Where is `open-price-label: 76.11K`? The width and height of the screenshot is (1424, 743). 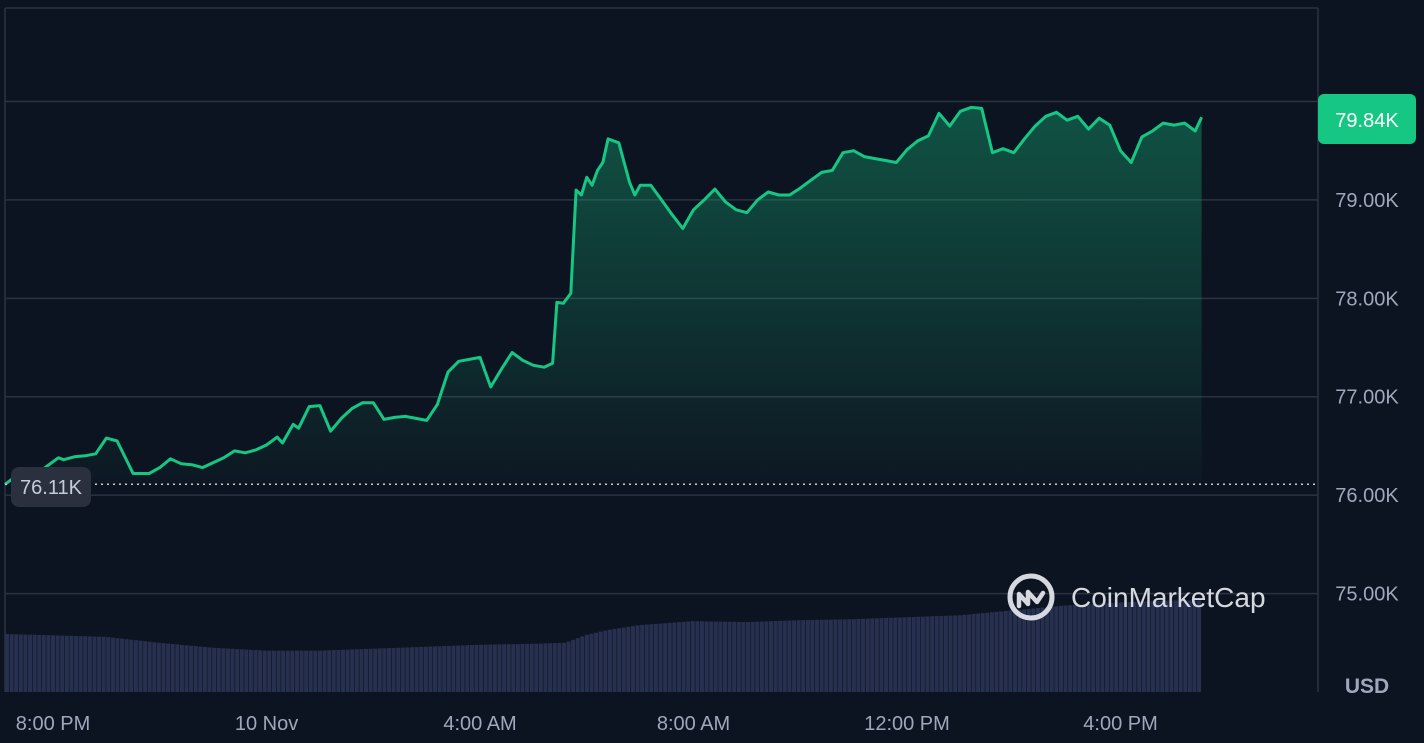 open-price-label: 76.11K is located at coordinates (51, 487).